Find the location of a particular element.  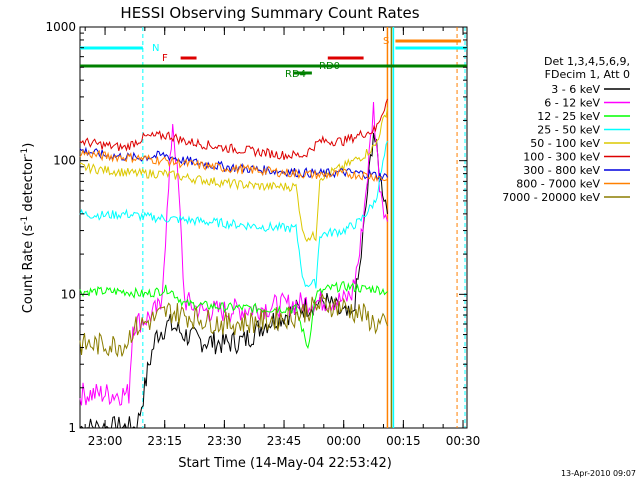

legend-label: 800 - 7000 keV is located at coordinates (558, 184).